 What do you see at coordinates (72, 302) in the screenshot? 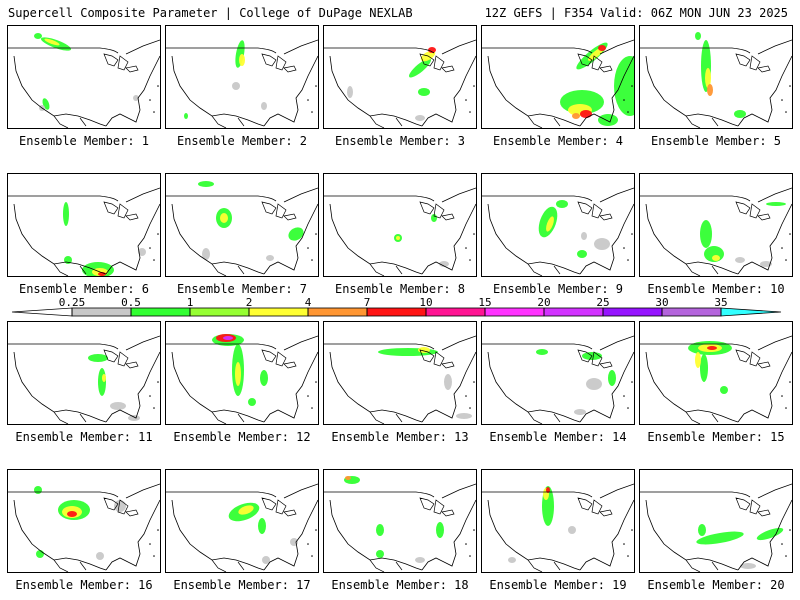
I see `colorbar-tick-label: 0.25` at bounding box center [72, 302].